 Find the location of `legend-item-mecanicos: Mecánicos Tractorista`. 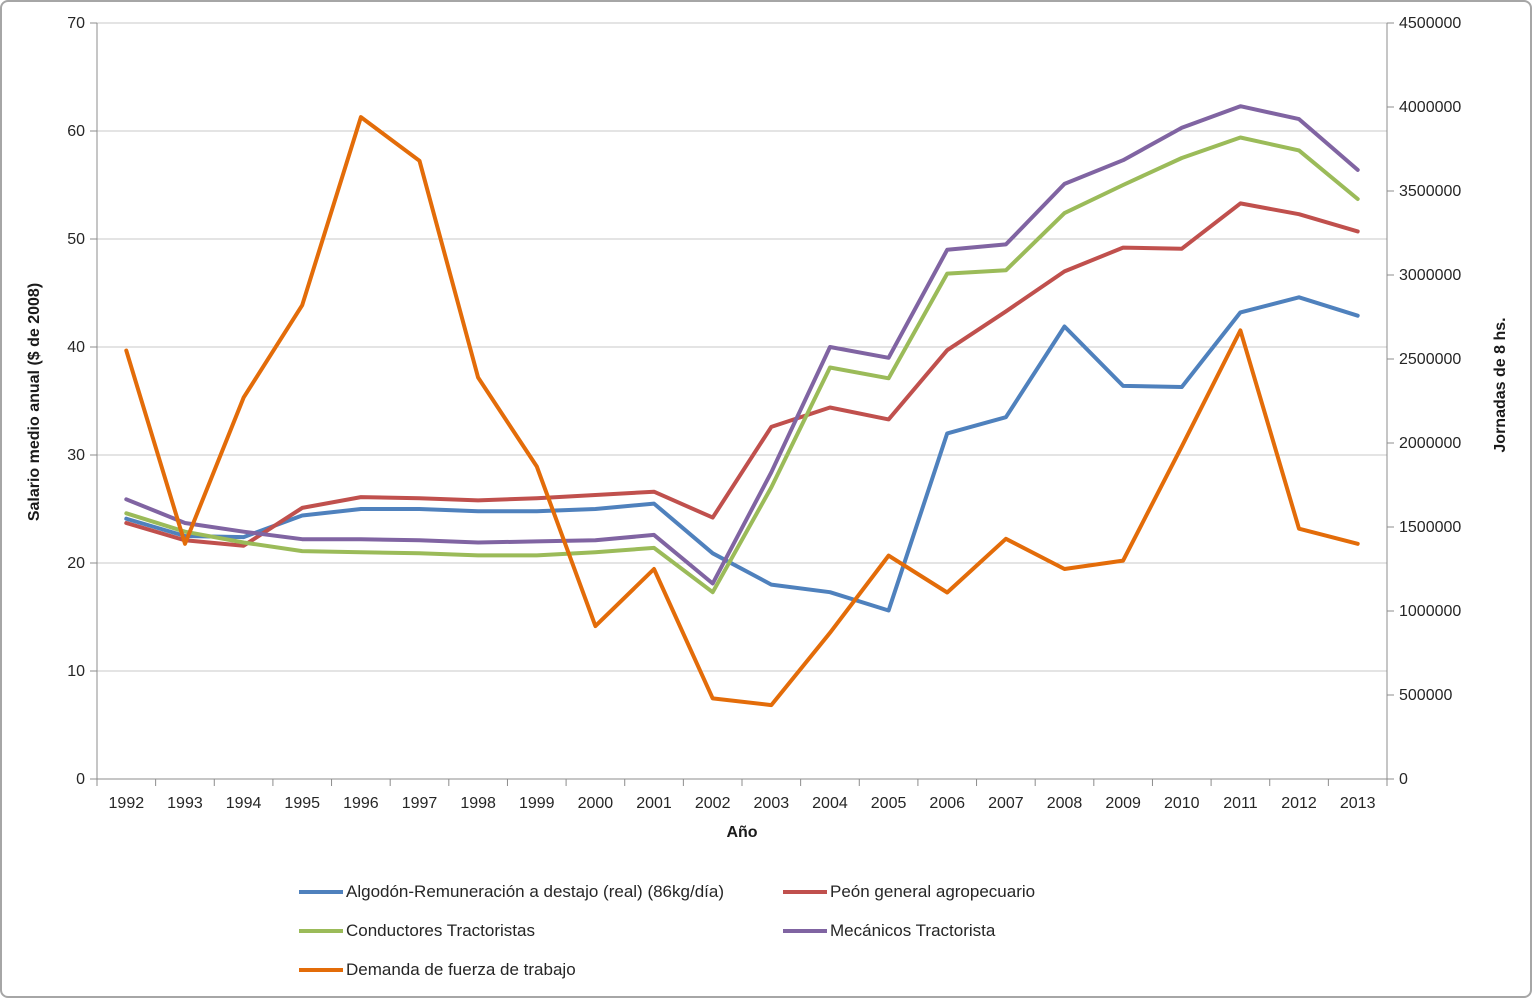

legend-item-mecanicos: Mecánicos Tractorista is located at coordinates (909, 931).